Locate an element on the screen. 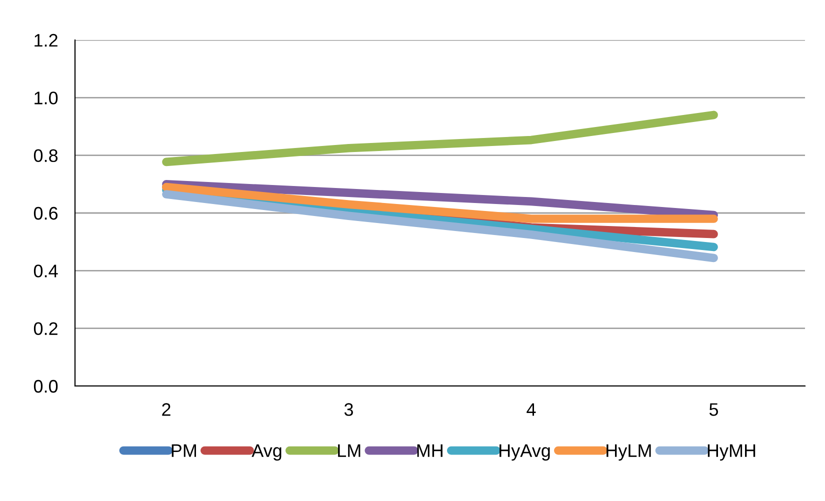 The image size is (825, 501). x-tick-label: 5 is located at coordinates (713, 409).